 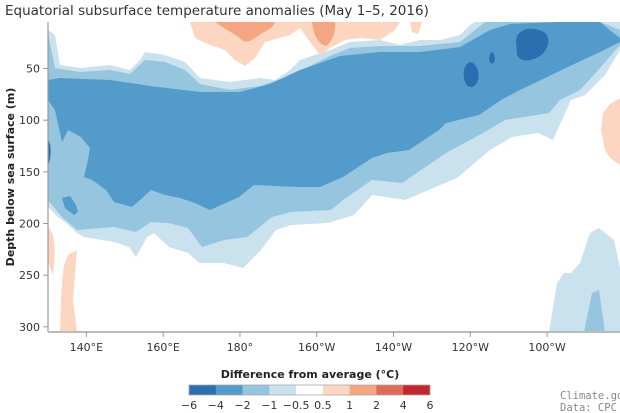 I want to click on x-tick-label: 140°E, so click(x=86, y=347).